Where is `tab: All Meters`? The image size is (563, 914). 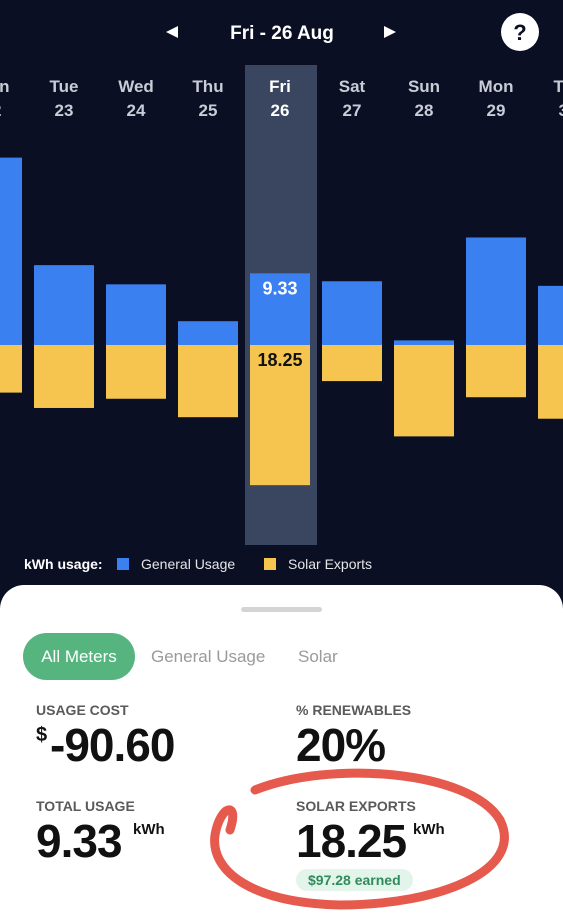 tab: All Meters is located at coordinates (79, 656).